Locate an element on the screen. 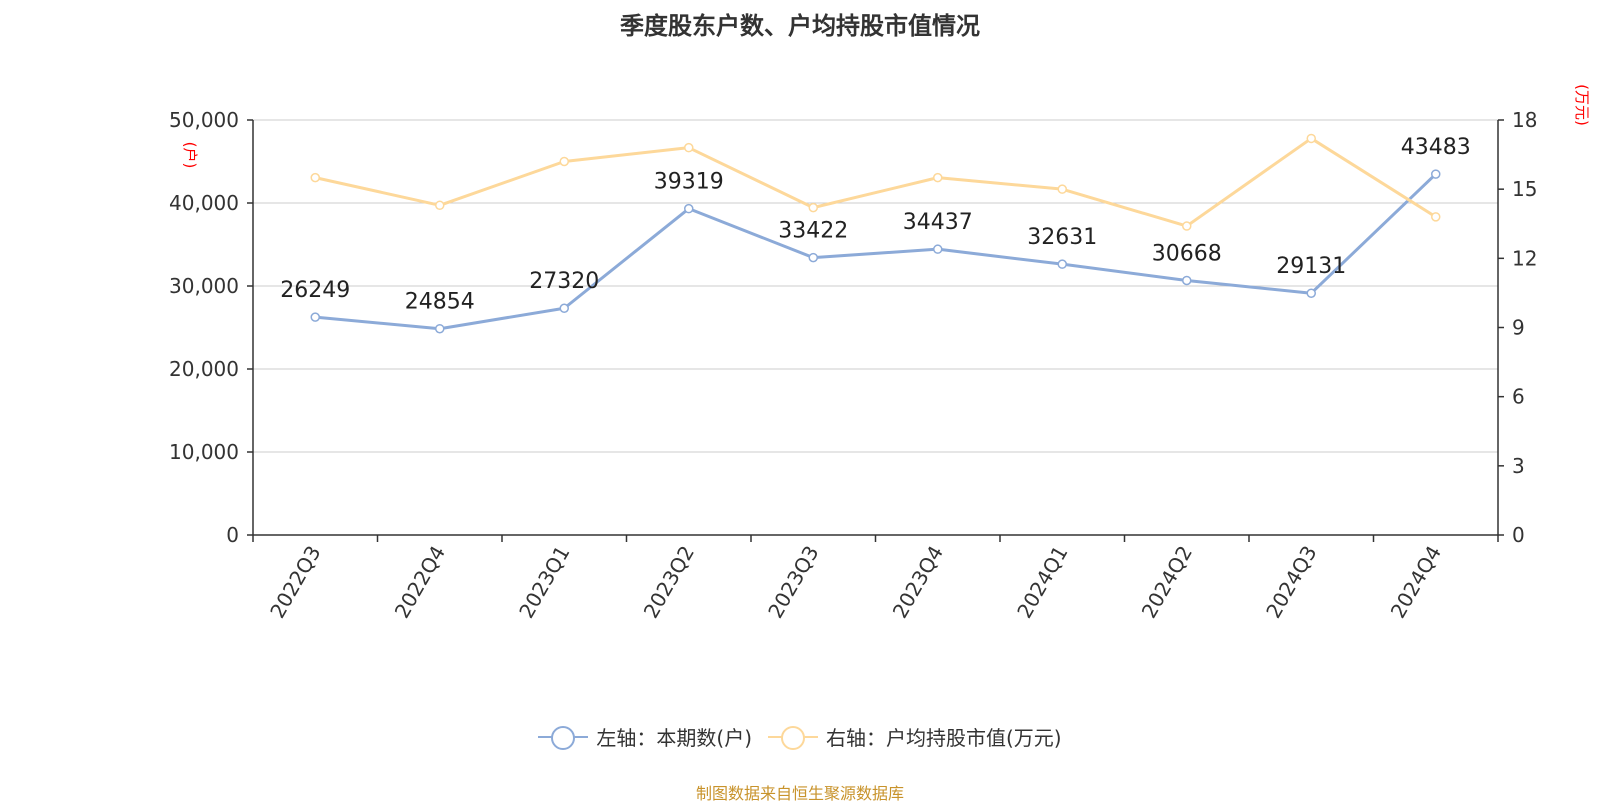  left-tick-label: 0 is located at coordinates (232, 535).